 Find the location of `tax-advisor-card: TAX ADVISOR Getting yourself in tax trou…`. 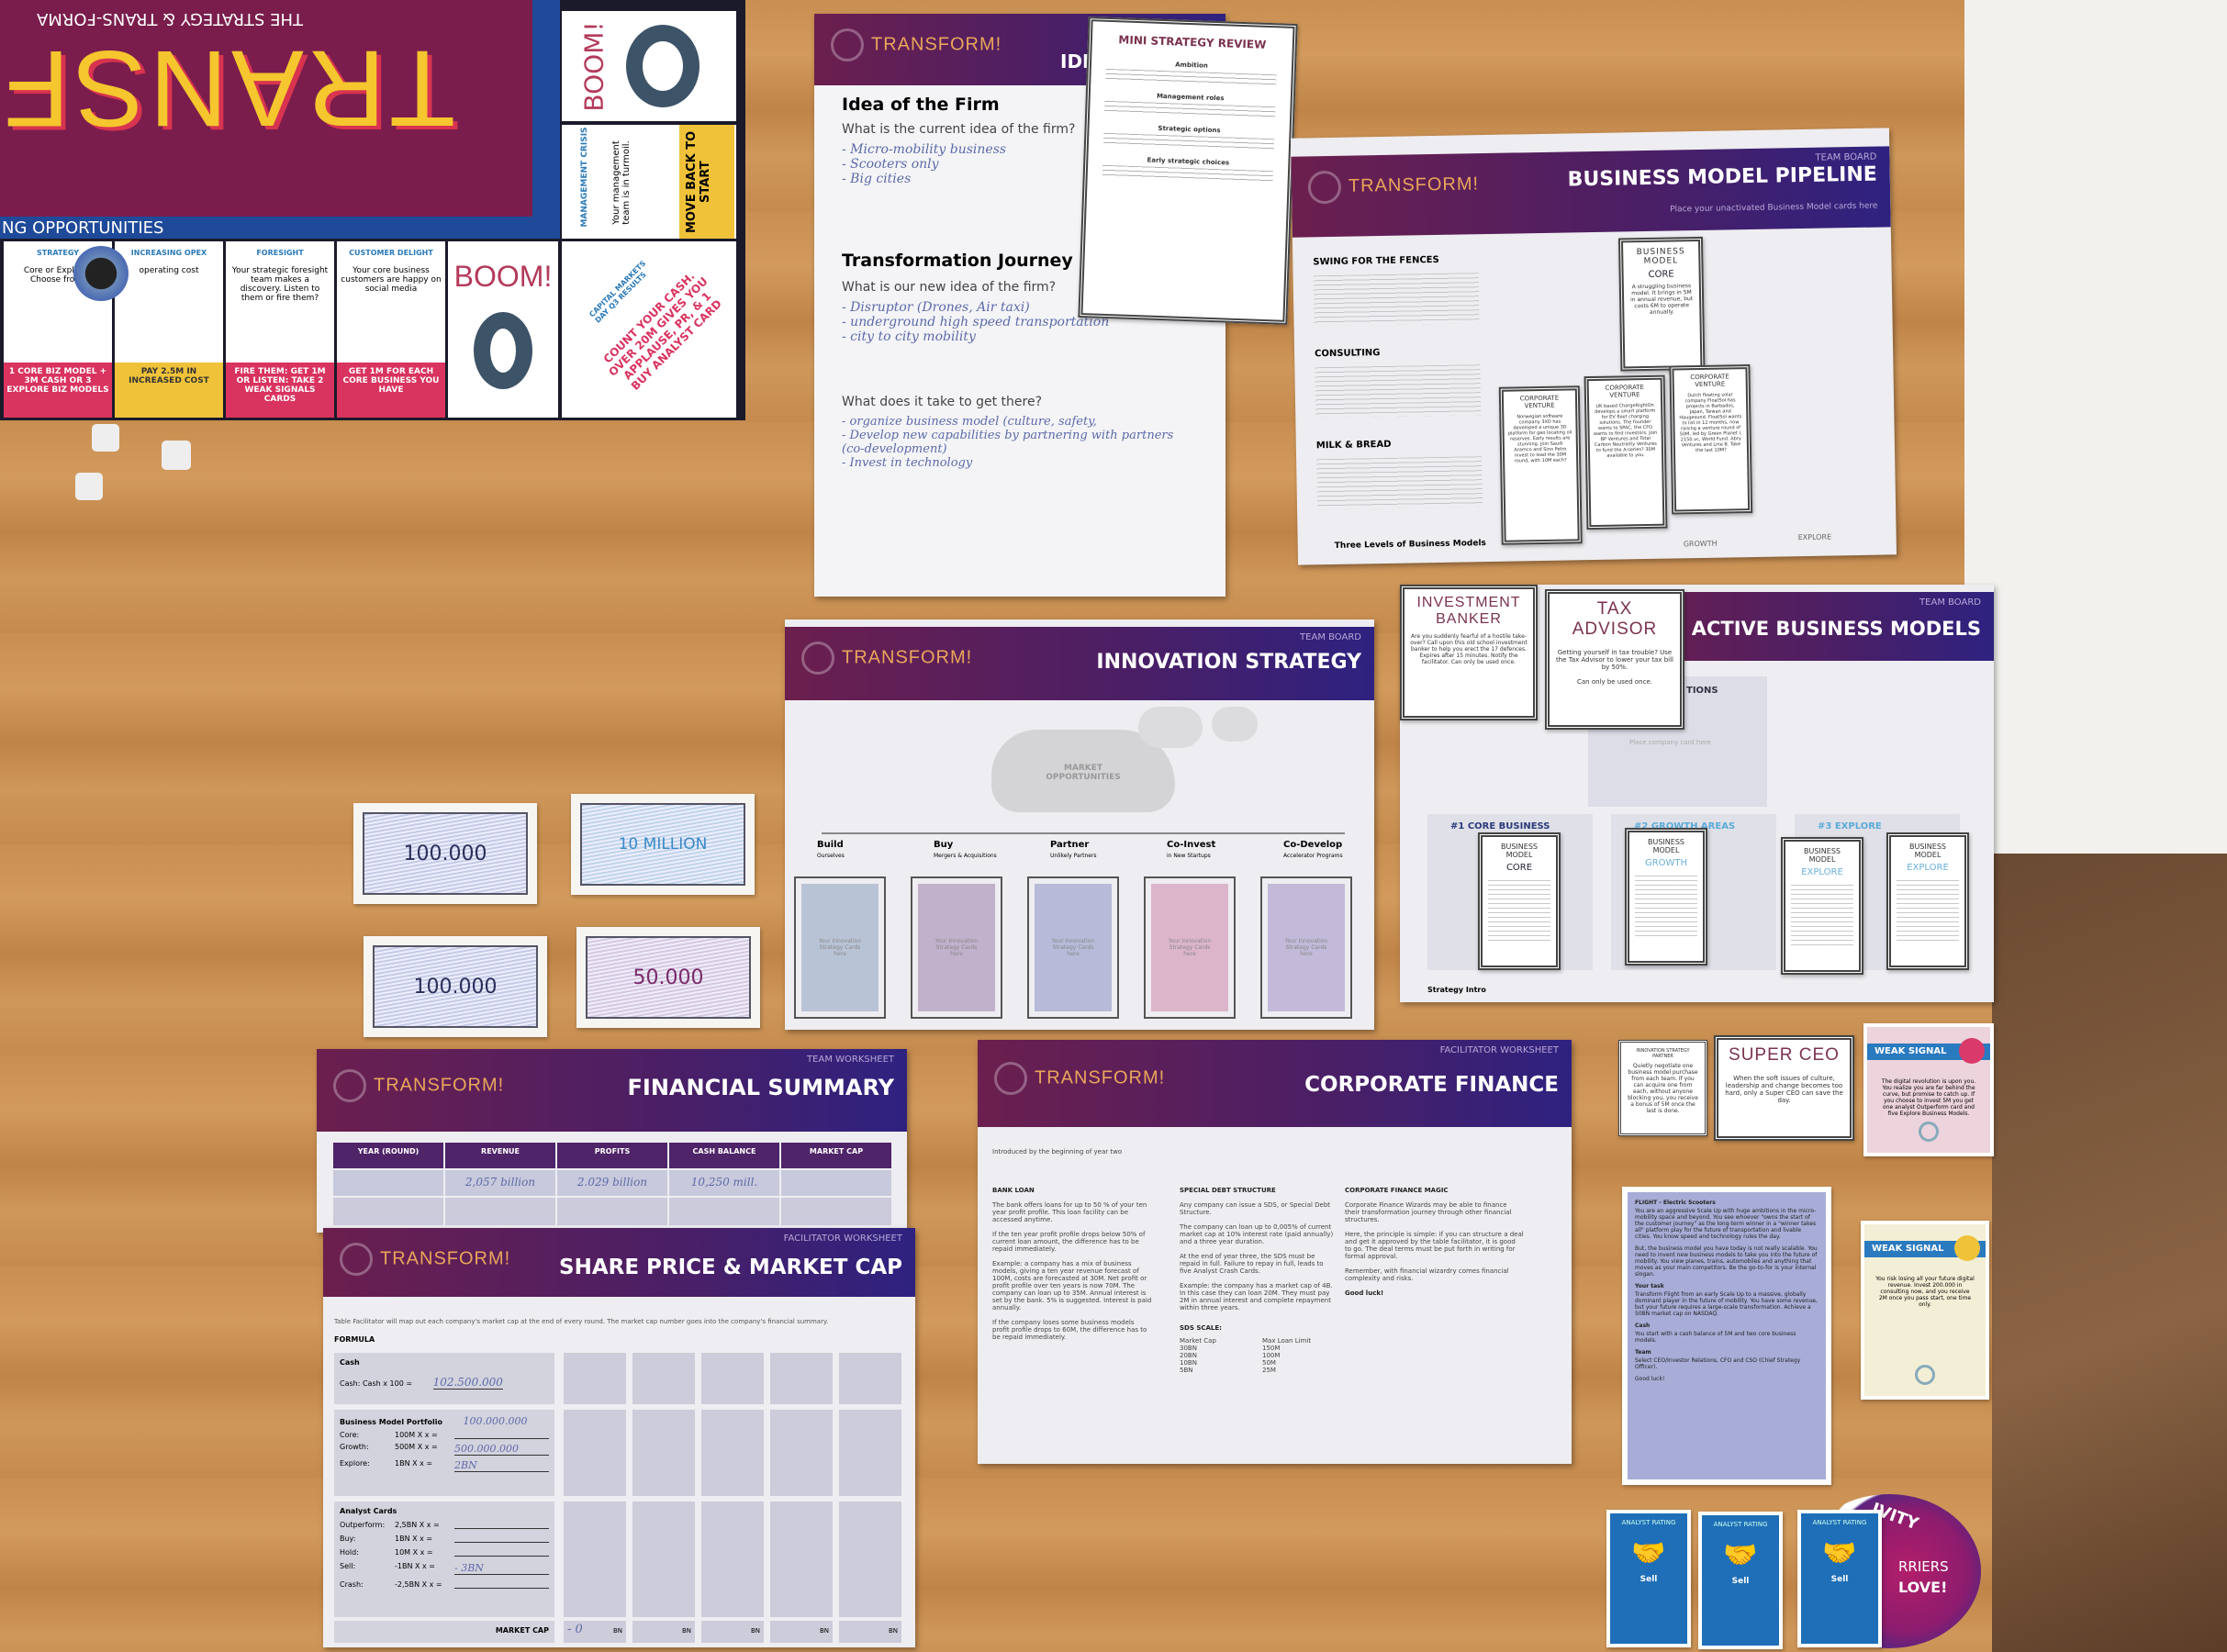

tax-advisor-card: TAX ADVISOR Getting yourself in tax trou… is located at coordinates (1614, 659).